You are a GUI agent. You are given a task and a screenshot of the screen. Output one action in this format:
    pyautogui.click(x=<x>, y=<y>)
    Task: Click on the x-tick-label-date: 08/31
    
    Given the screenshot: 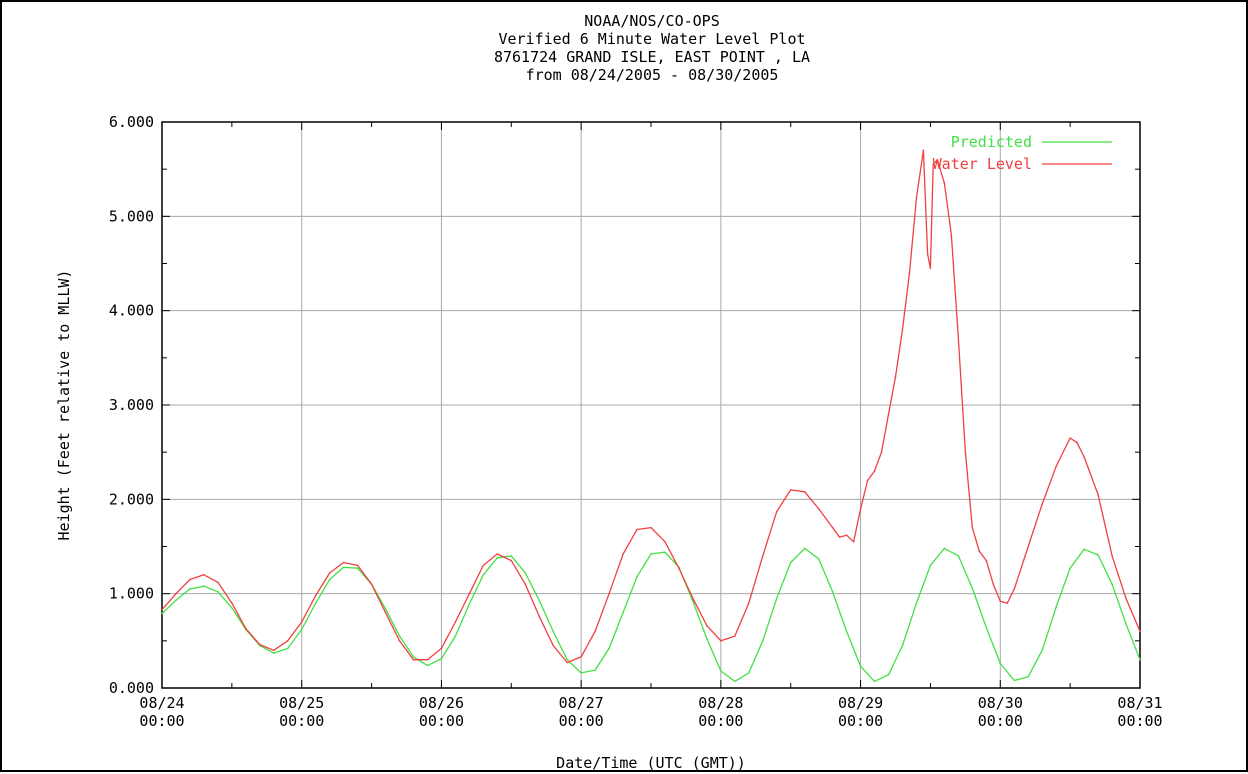 What is the action you would take?
    pyautogui.click(x=1139, y=703)
    